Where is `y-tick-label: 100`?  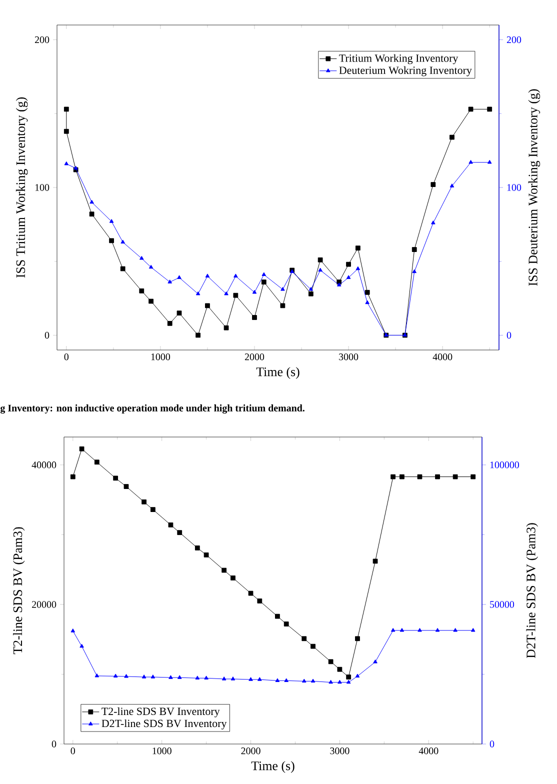
y-tick-label: 100 is located at coordinates (42, 187).